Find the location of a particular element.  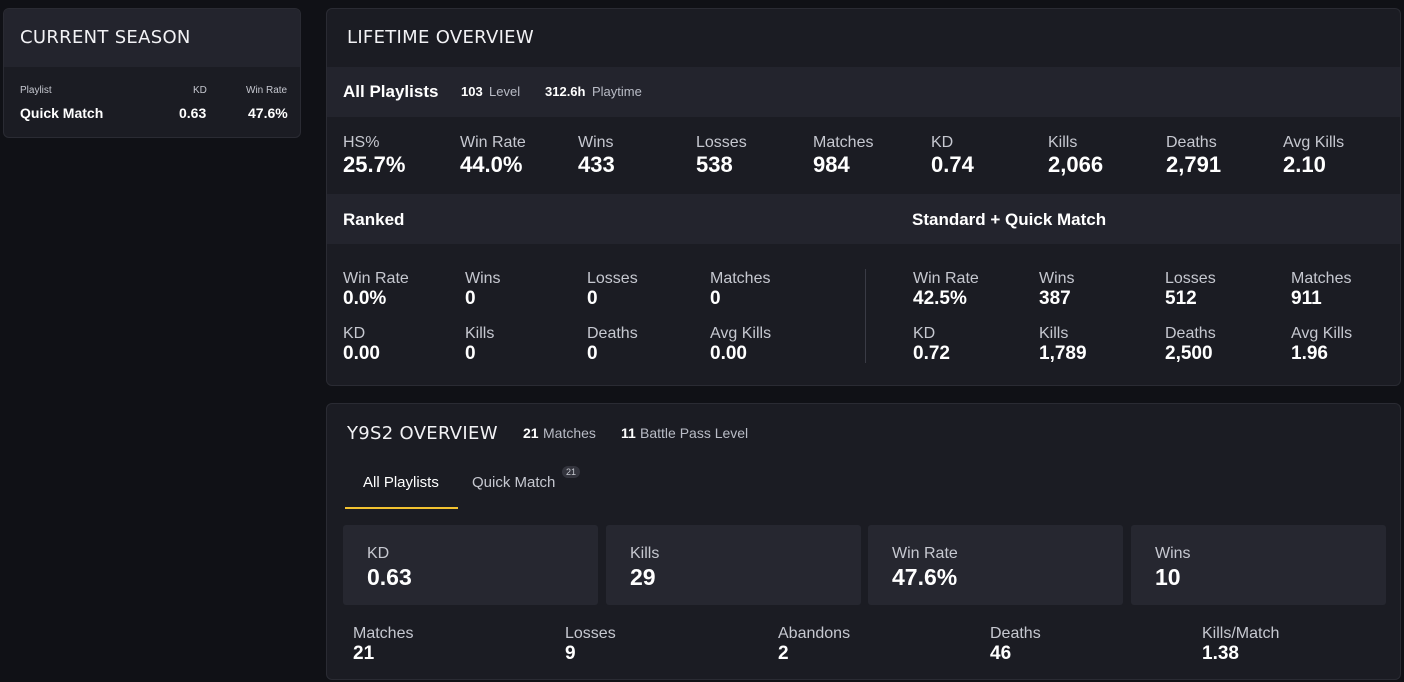

season-stat-kills-per-match: Kills/Match 1.38 is located at coordinates (1240, 644).